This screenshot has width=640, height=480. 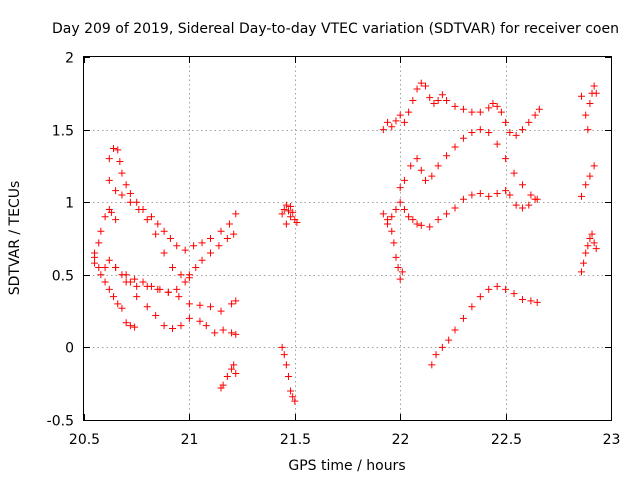 What do you see at coordinates (295, 440) in the screenshot?
I see `x-tick-label: 21.5` at bounding box center [295, 440].